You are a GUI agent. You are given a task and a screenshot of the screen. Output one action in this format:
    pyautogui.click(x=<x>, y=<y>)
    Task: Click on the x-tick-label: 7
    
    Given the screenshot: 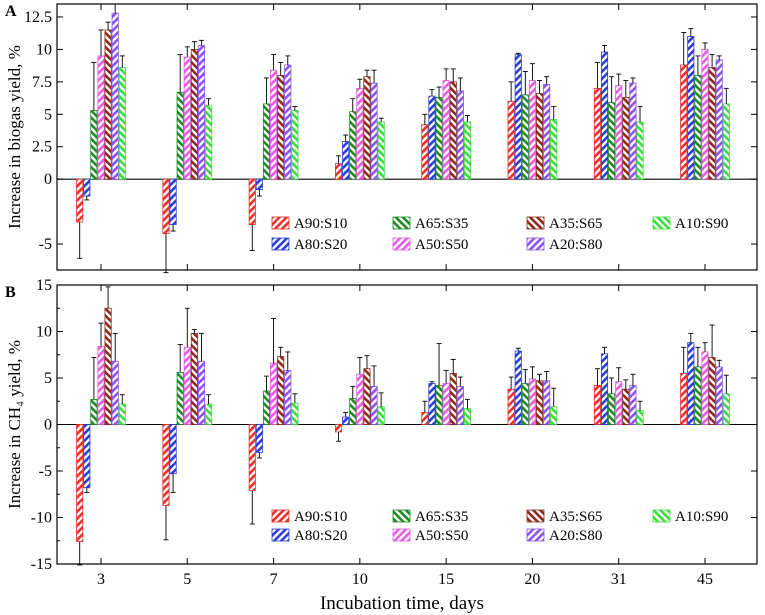 What is the action you would take?
    pyautogui.click(x=274, y=579)
    